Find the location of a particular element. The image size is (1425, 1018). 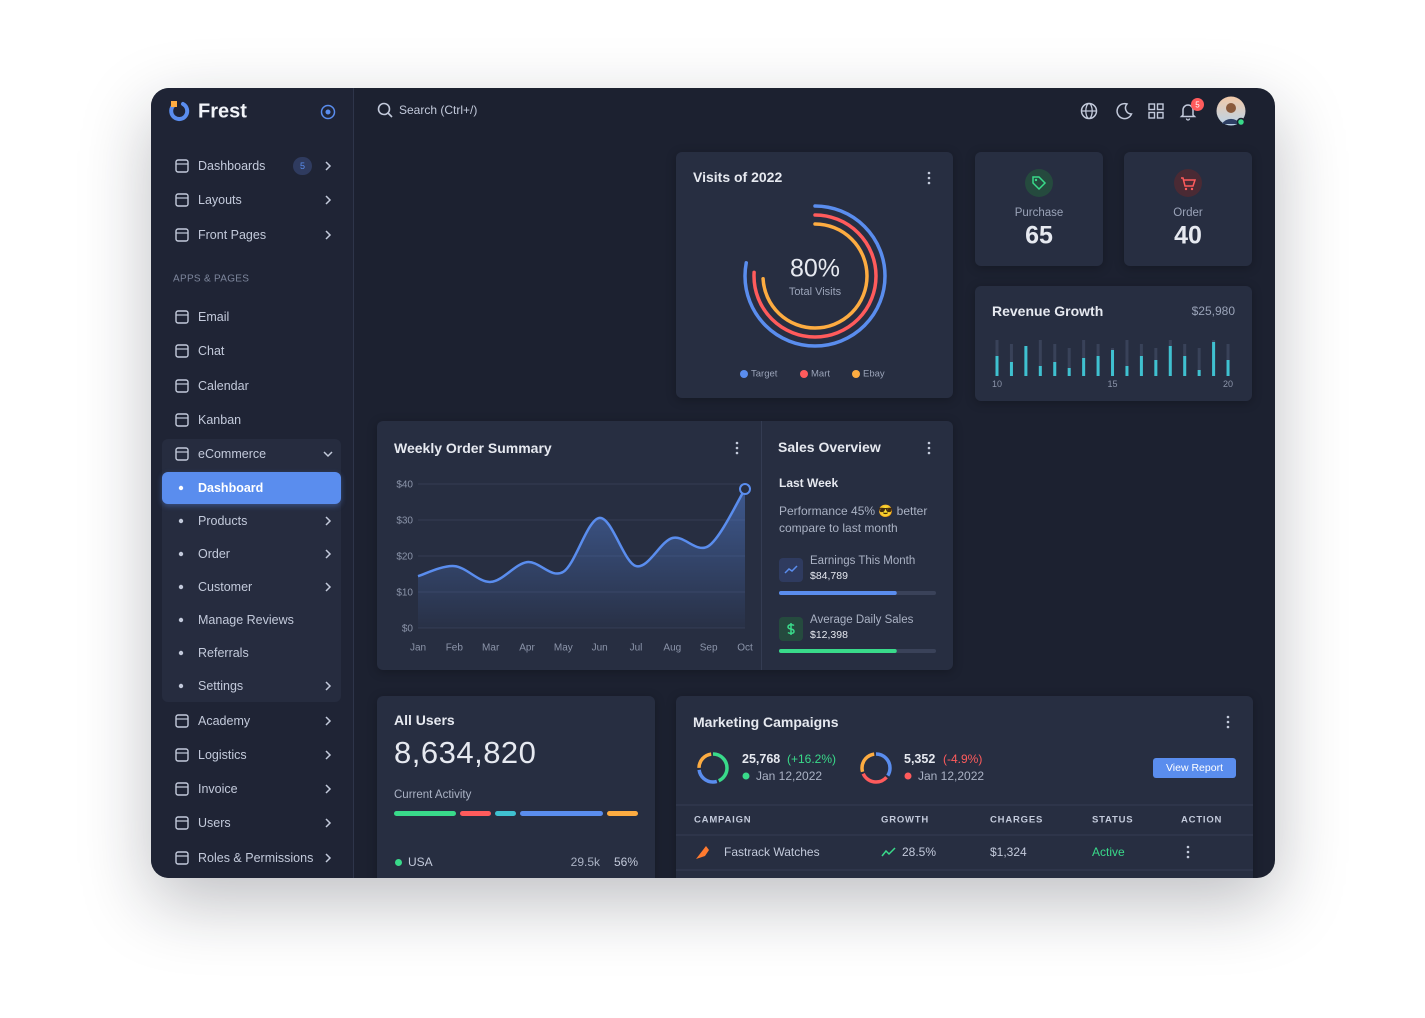

metric-value: $84,789 is located at coordinates (829, 576).